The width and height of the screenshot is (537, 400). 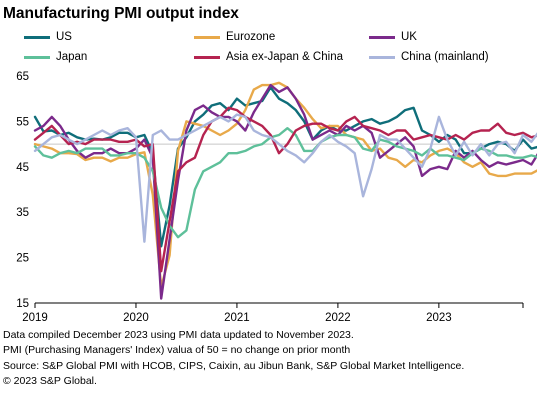 I want to click on footnote-copyright: © 2023 S&P Global., so click(x=50, y=380).